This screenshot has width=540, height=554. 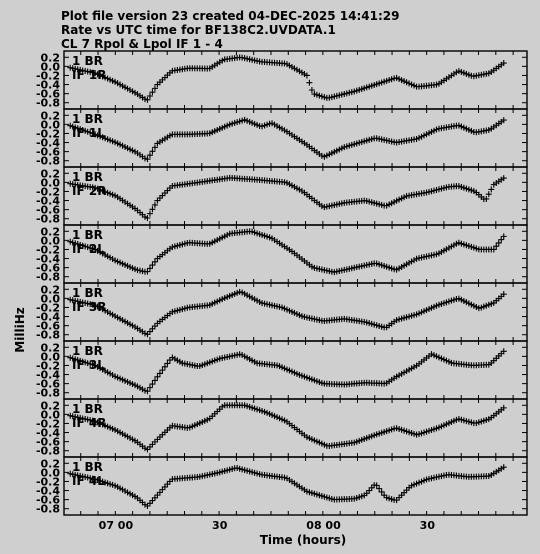 I want to click on x-axis-label: Time (hours), so click(x=303, y=540).